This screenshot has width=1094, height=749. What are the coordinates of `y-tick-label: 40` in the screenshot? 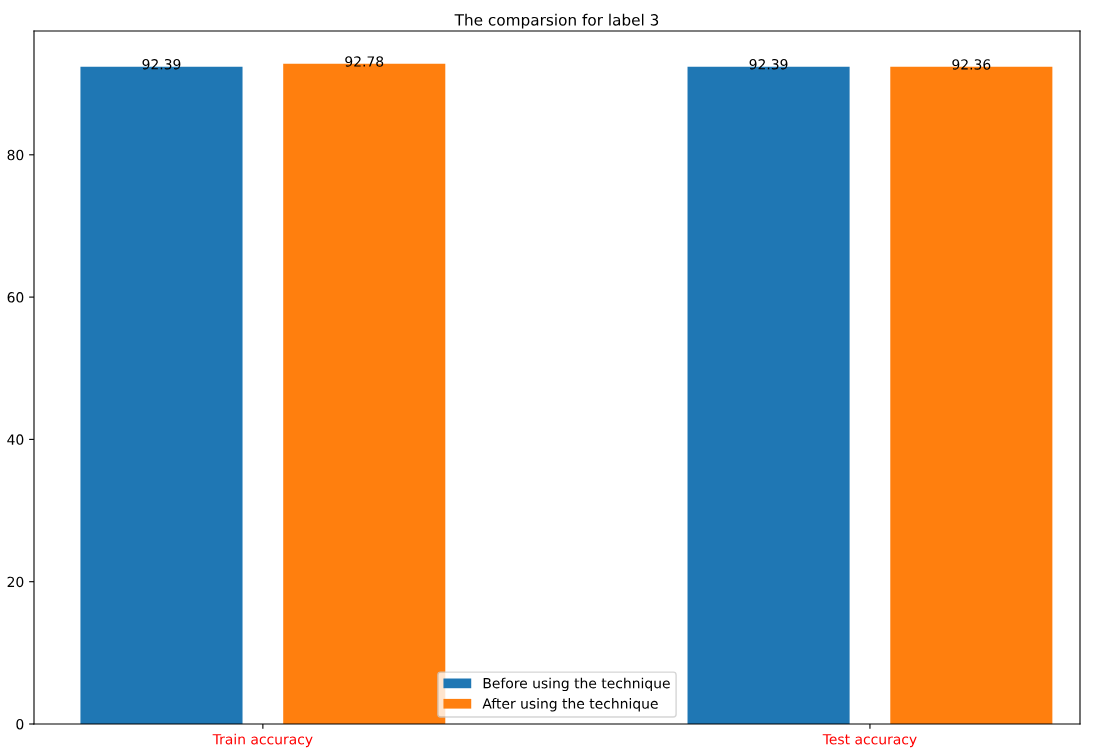 It's located at (15, 439).